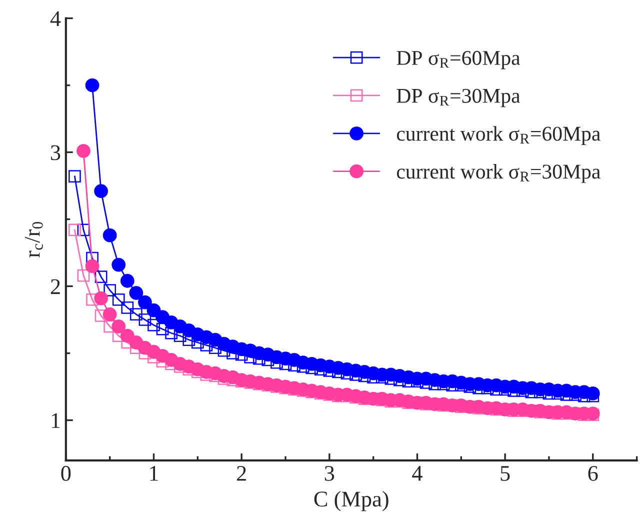 This screenshot has width=640, height=522. Describe the element at coordinates (55, 286) in the screenshot. I see `y-tick-label: 2` at that location.